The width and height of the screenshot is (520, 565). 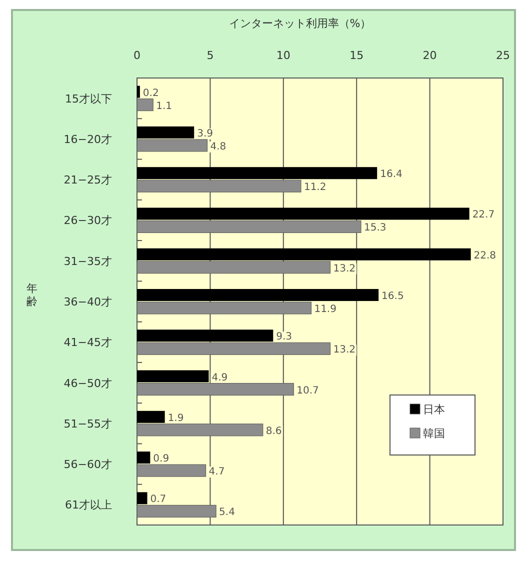 What do you see at coordinates (164, 106) in the screenshot?
I see `data-label: 1.1` at bounding box center [164, 106].